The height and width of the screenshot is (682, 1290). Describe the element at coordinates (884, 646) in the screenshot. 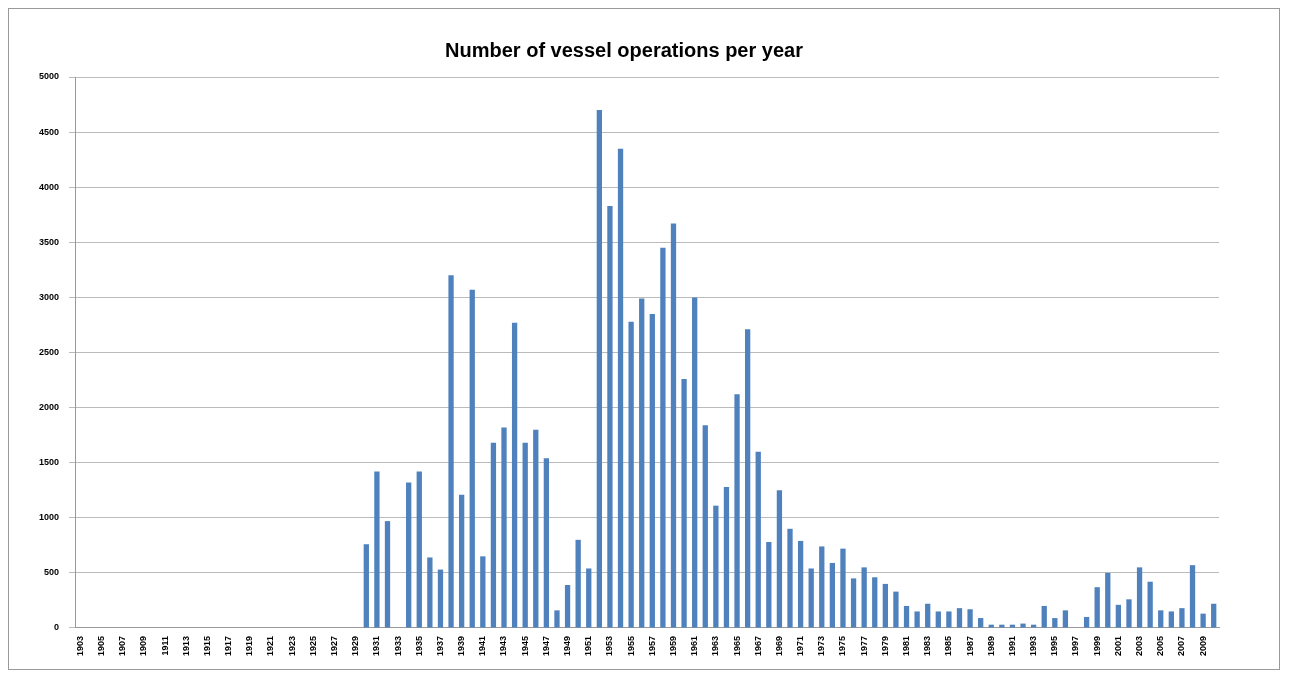

I see `x-tick-label: 1979` at that location.